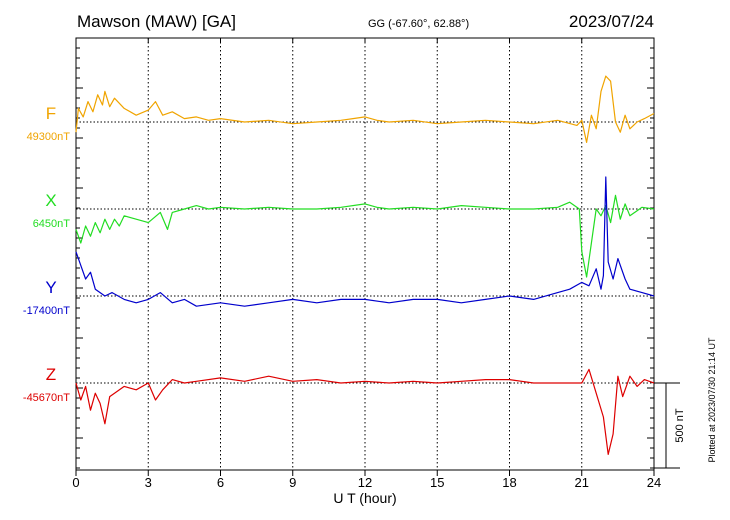 This screenshot has width=730, height=520. I want to click on baseline-value-f: 49300nT, so click(49, 137).